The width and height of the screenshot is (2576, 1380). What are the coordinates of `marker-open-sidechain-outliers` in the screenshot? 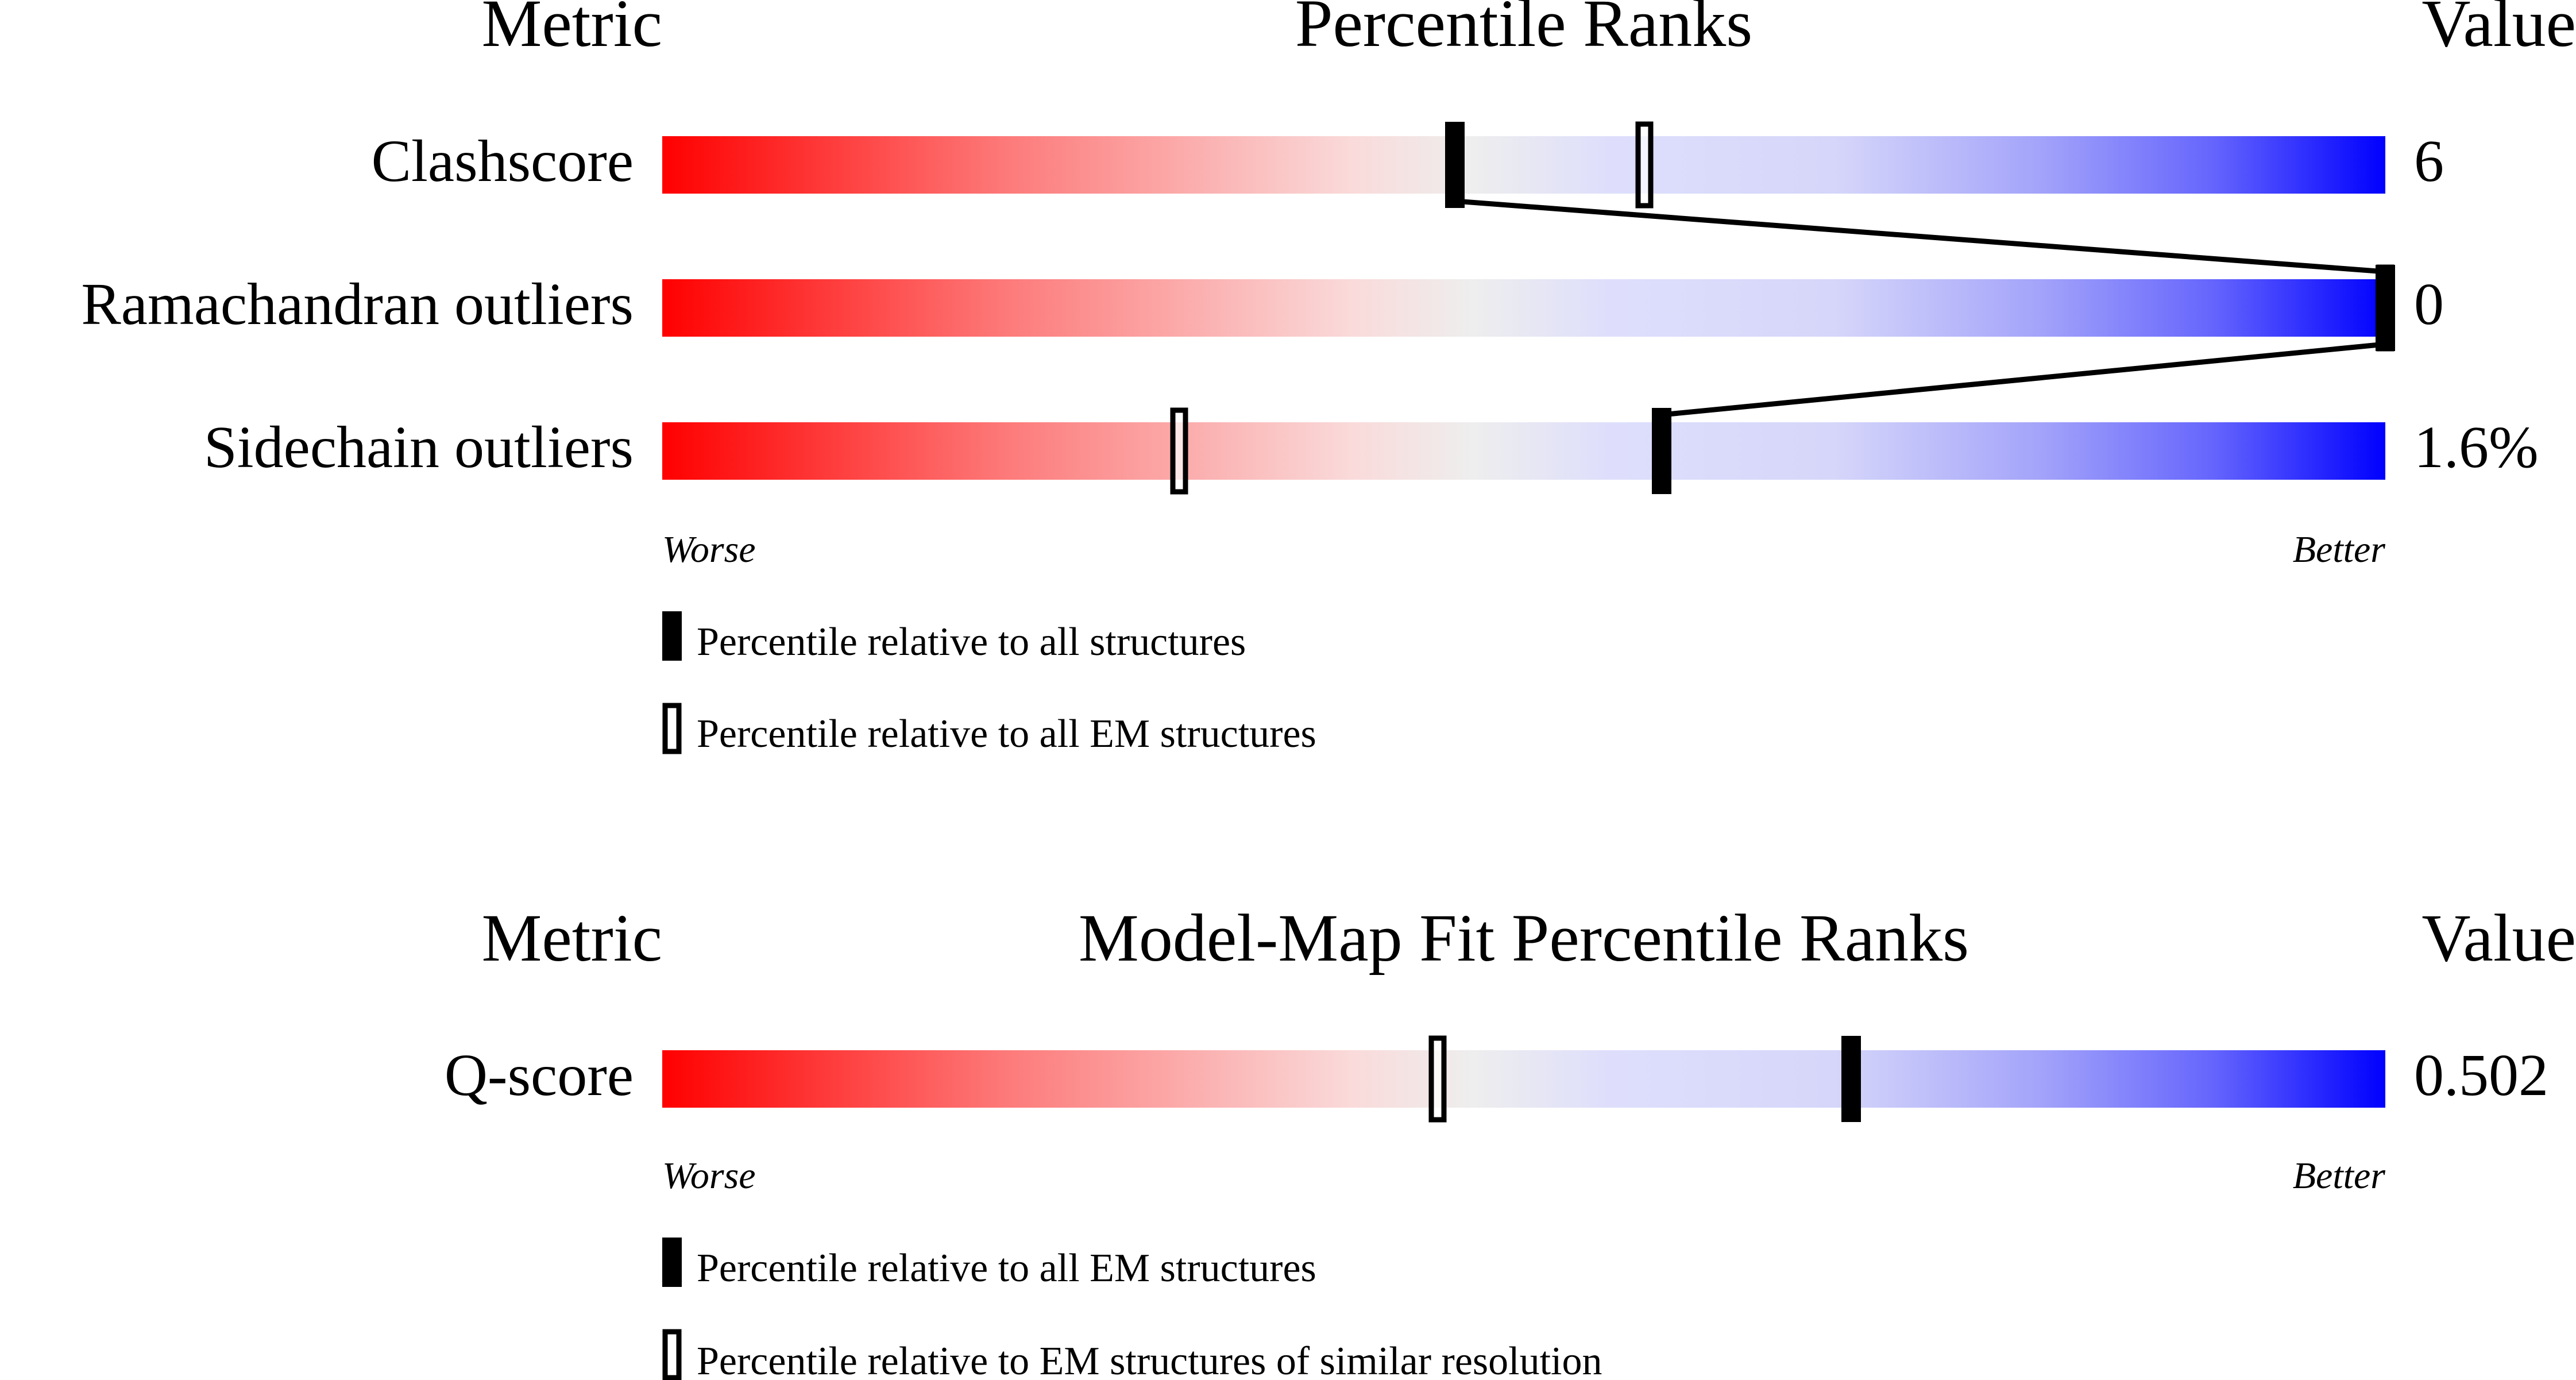 It's located at (1179, 451).